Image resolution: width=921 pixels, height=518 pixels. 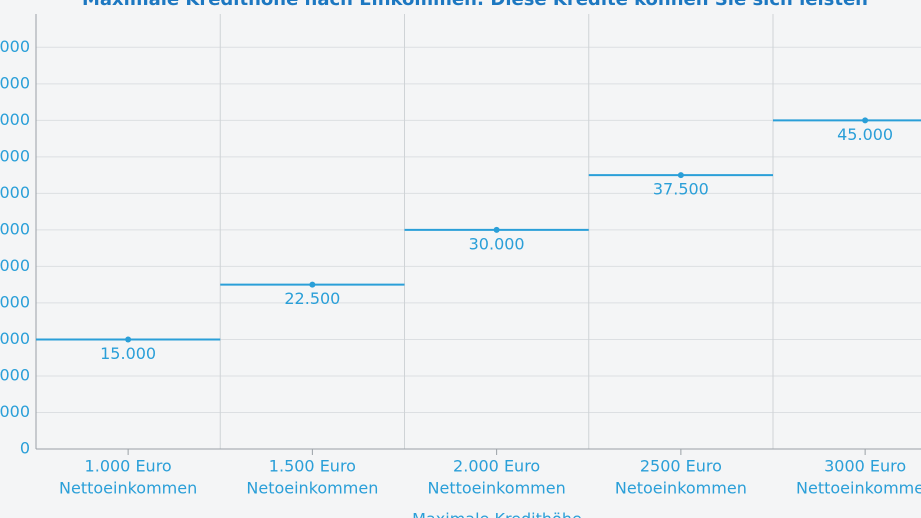 What do you see at coordinates (497, 514) in the screenshot?
I see `x-axis-title: Maximale Kredithöhe` at bounding box center [497, 514].